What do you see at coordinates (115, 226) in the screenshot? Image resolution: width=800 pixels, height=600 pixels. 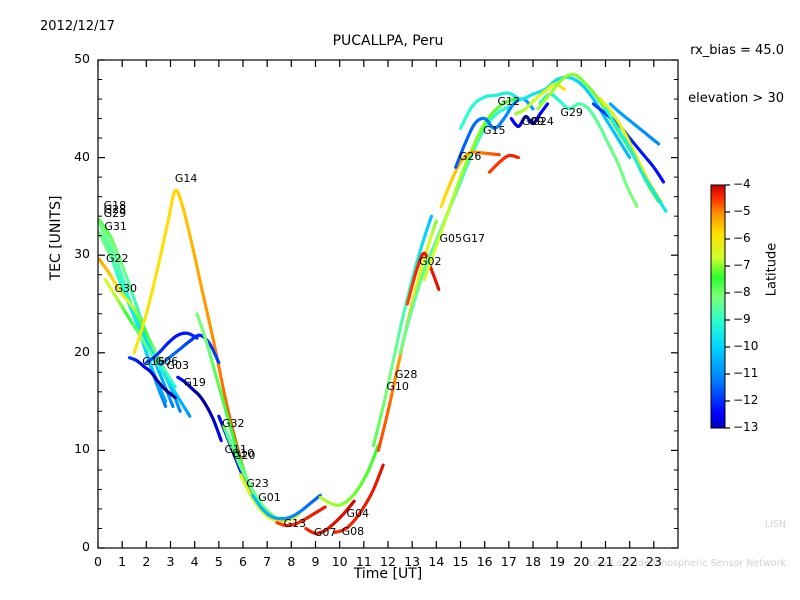 I see `satellite-label: G31` at bounding box center [115, 226].